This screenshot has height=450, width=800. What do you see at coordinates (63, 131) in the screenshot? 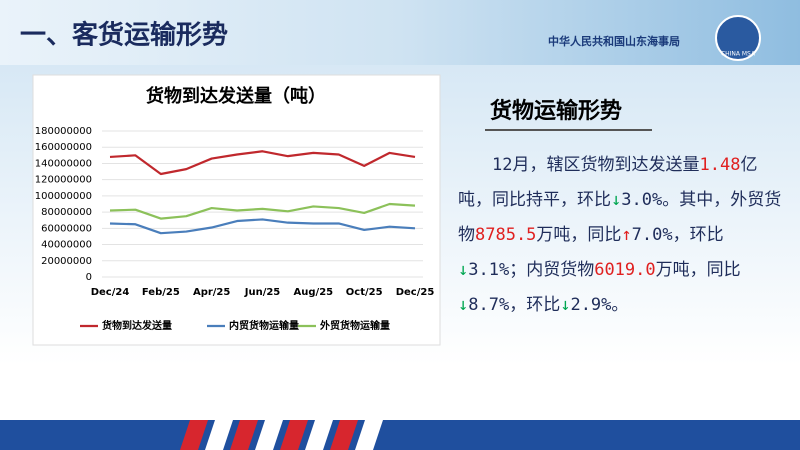
I see `y-tick-label: 180000000` at bounding box center [63, 131].